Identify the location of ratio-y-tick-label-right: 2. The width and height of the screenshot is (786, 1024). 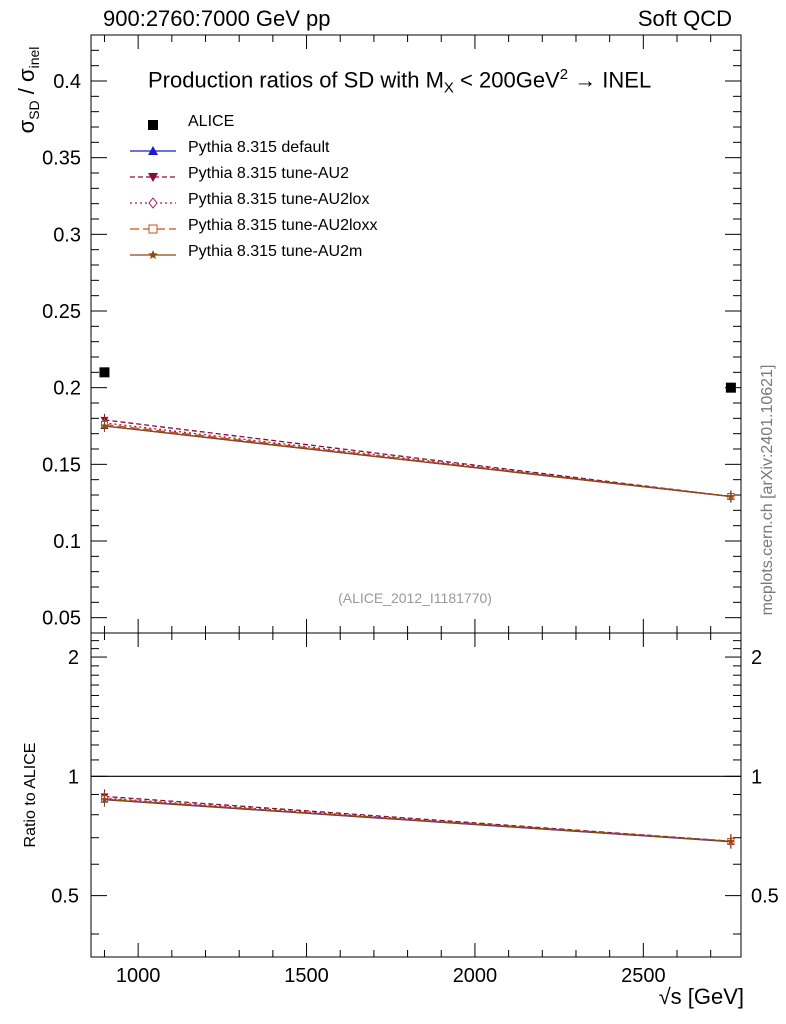
(756, 658).